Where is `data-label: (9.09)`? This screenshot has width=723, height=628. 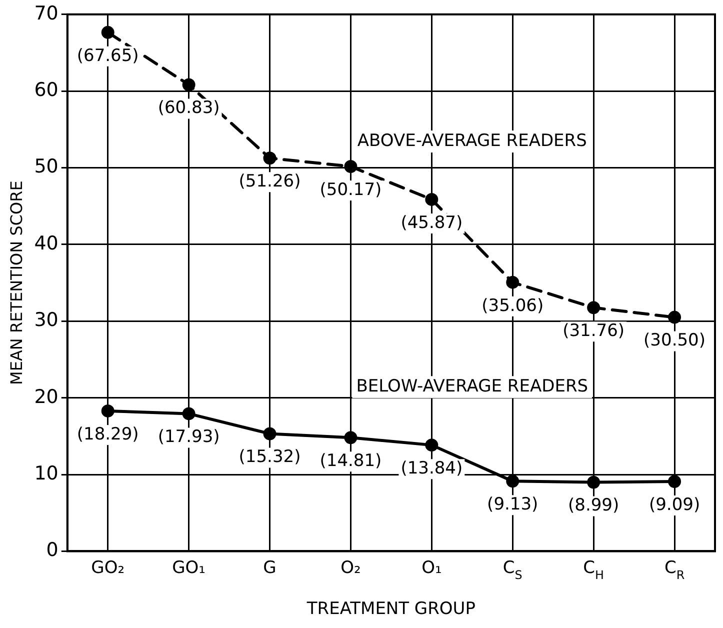
data-label: (9.09) is located at coordinates (674, 504).